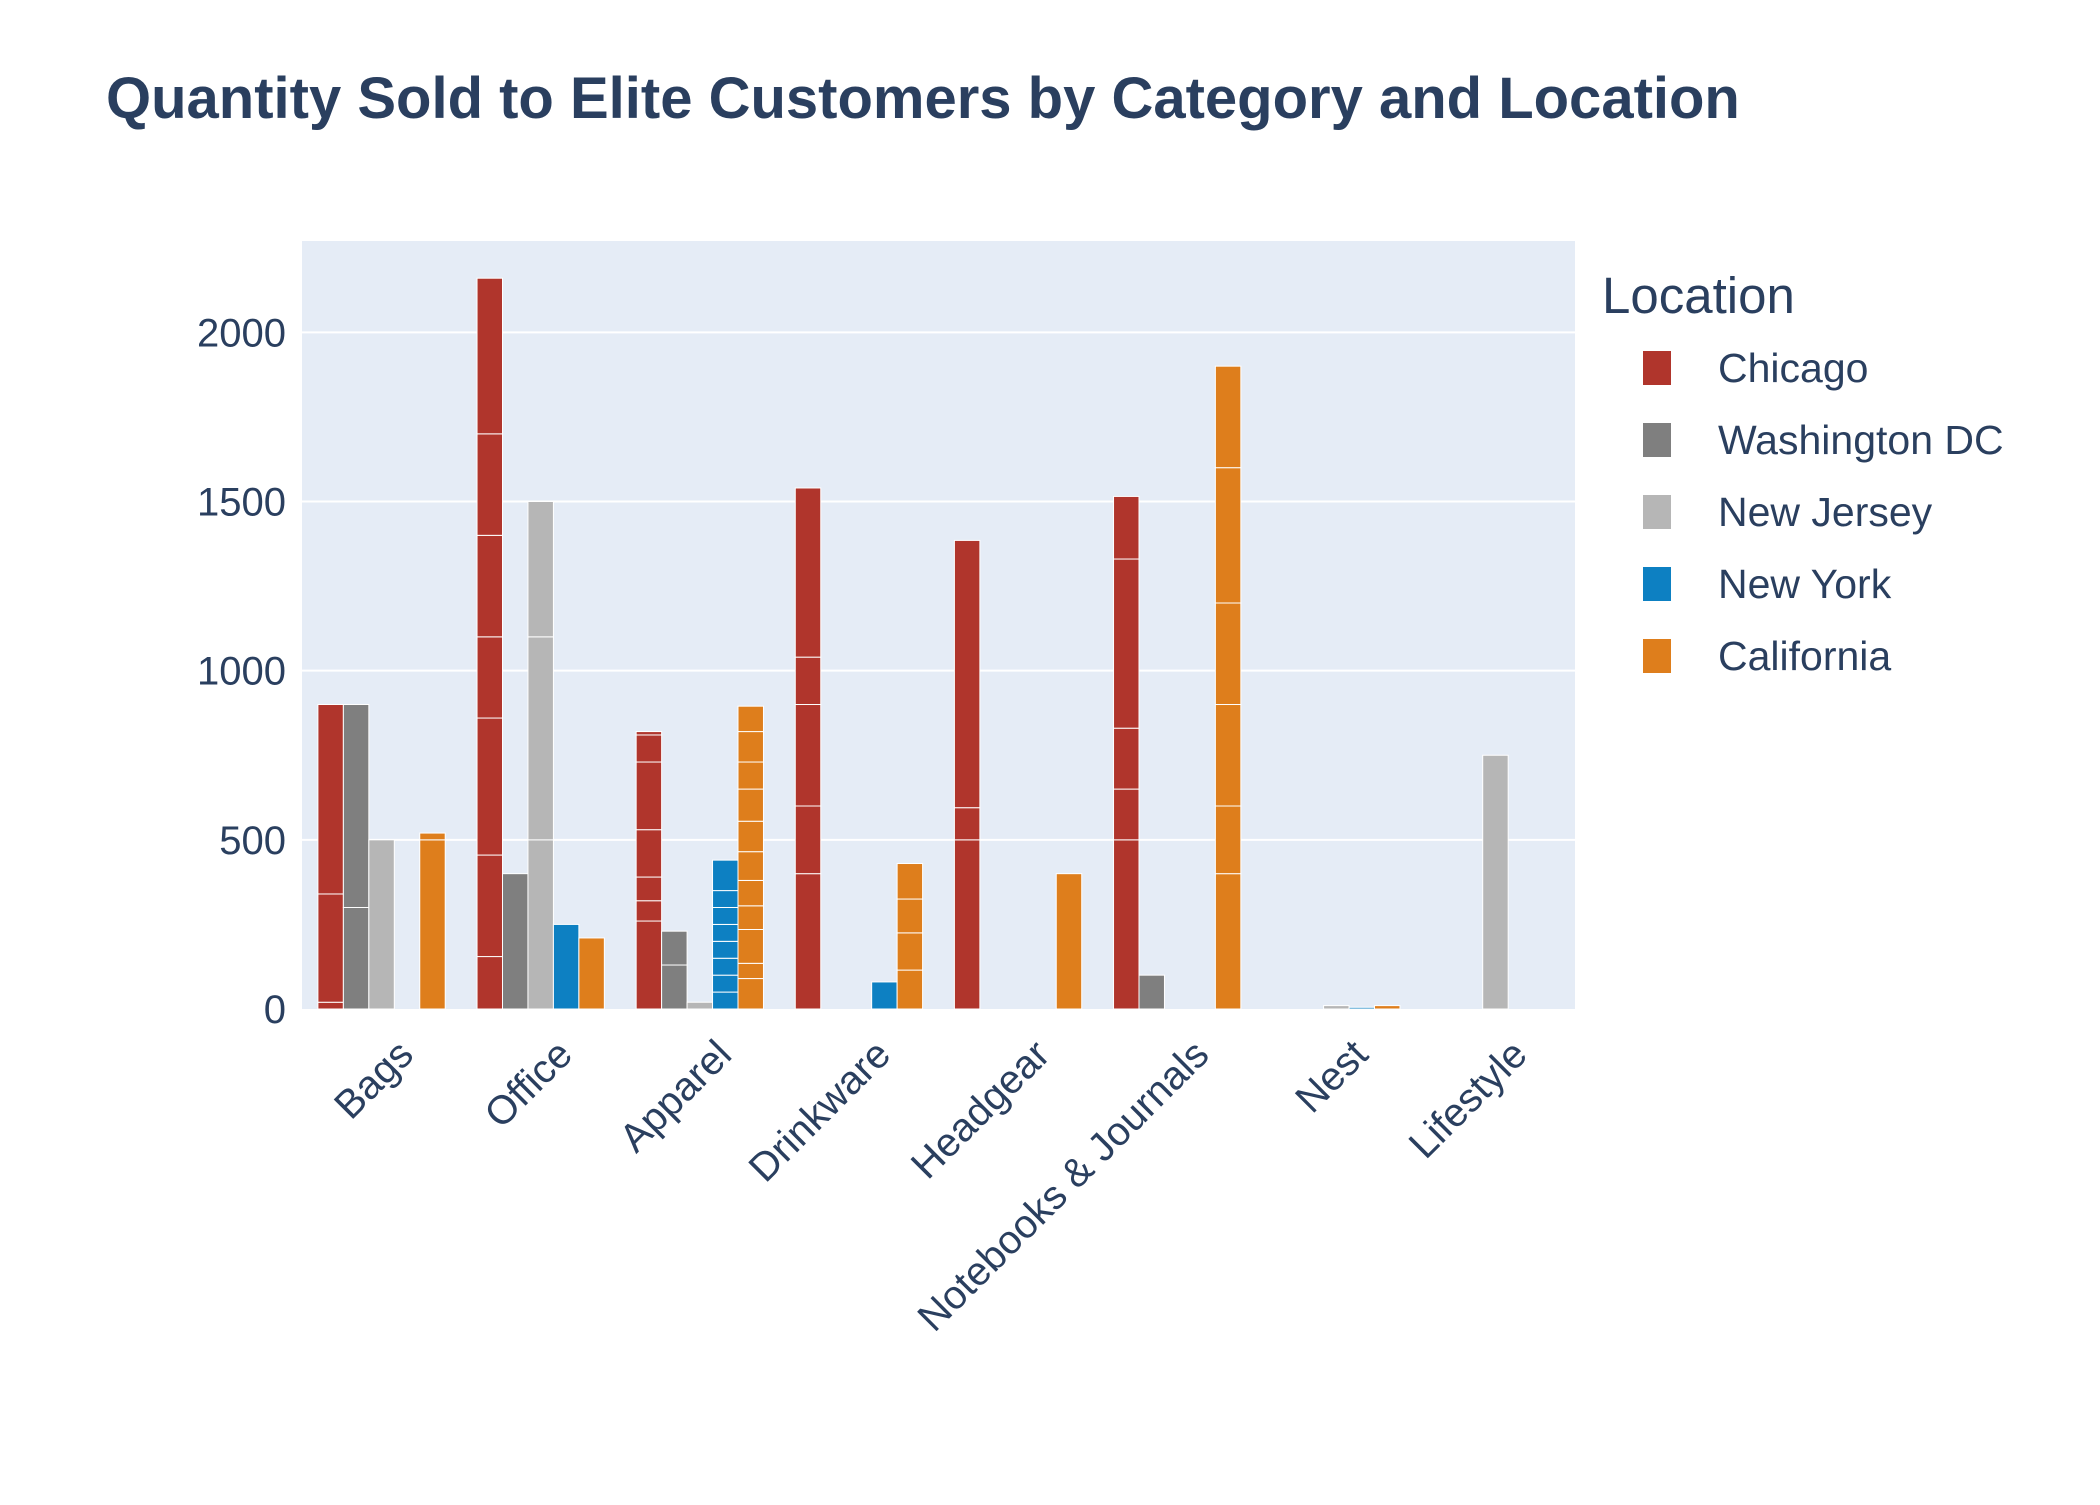 The width and height of the screenshot is (2100, 1505). What do you see at coordinates (1861, 440) in the screenshot?
I see `legend-item-label: Washington DC` at bounding box center [1861, 440].